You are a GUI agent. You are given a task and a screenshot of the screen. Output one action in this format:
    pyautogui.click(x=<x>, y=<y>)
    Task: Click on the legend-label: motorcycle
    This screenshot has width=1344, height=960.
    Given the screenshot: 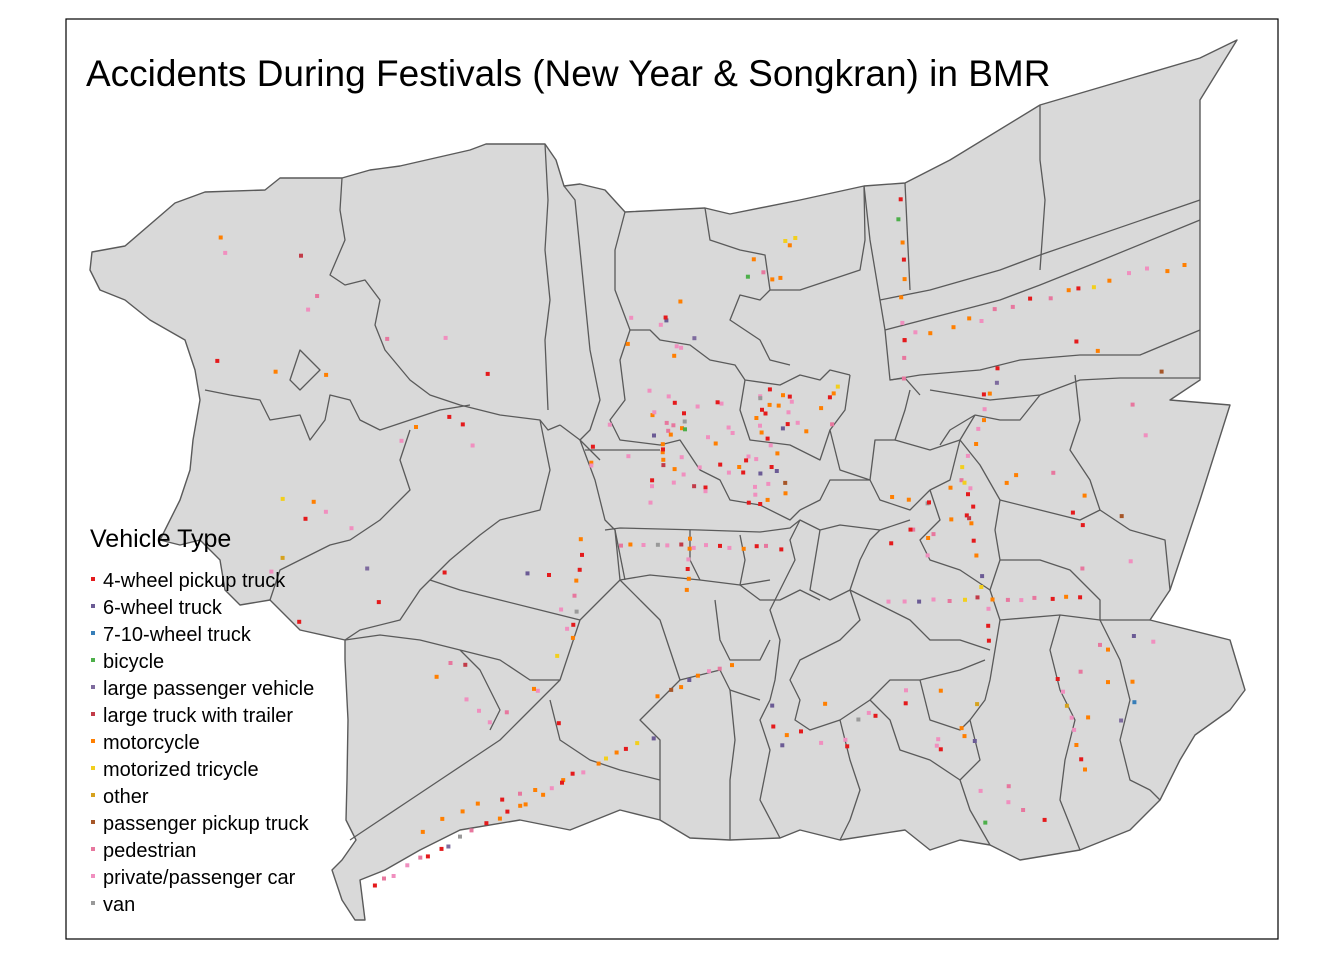 What is the action you would take?
    pyautogui.click(x=151, y=743)
    